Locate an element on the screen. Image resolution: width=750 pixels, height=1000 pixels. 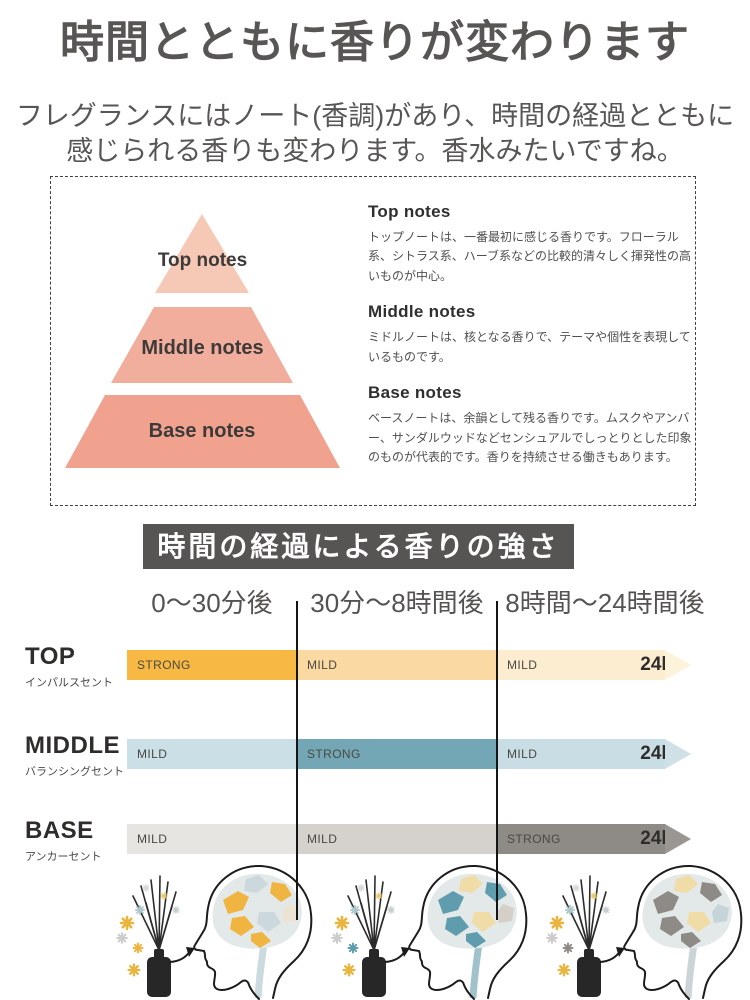
time-label-0-30min: 0〜30分後 is located at coordinates (212, 603).